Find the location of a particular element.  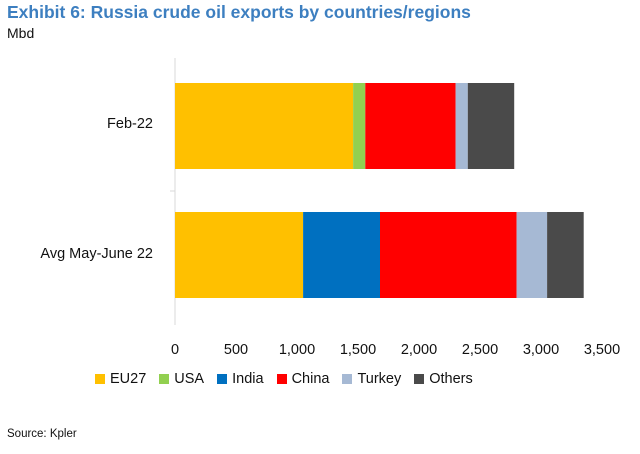

legend-label-india: India is located at coordinates (248, 379).